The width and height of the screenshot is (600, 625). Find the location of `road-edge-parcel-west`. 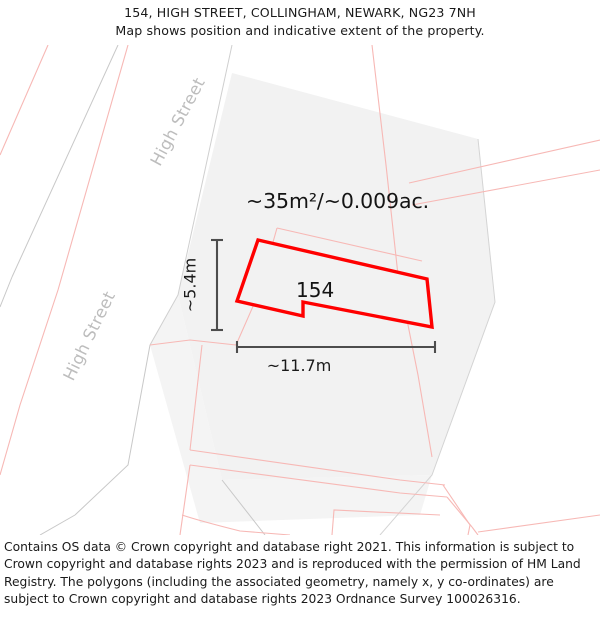

road-edge-parcel-west is located at coordinates (191, 195).